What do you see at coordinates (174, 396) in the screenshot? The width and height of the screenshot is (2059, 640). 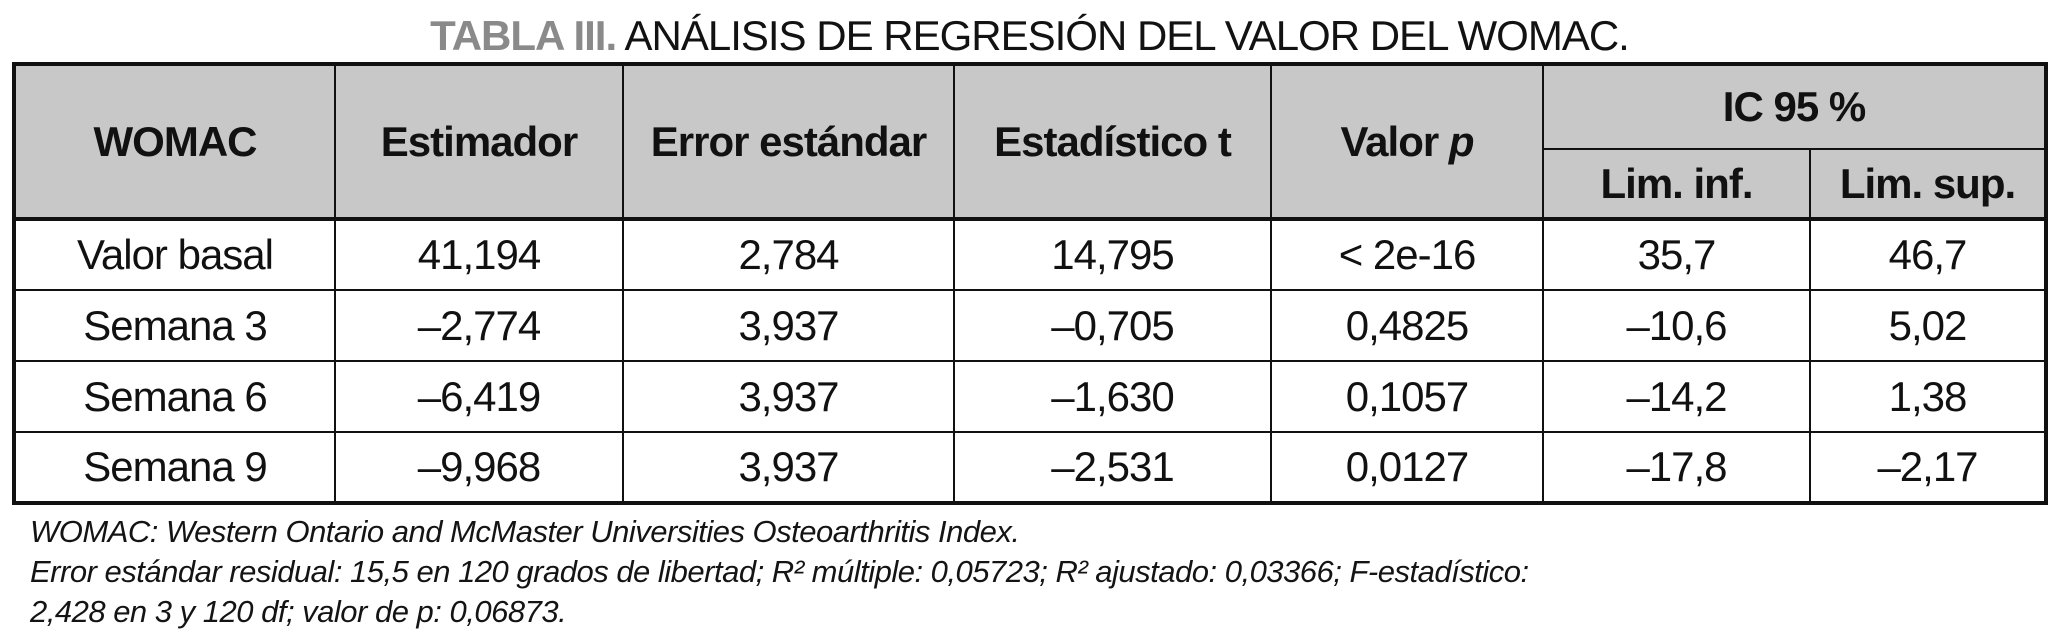 I see `row-label: Semana 6` at bounding box center [174, 396].